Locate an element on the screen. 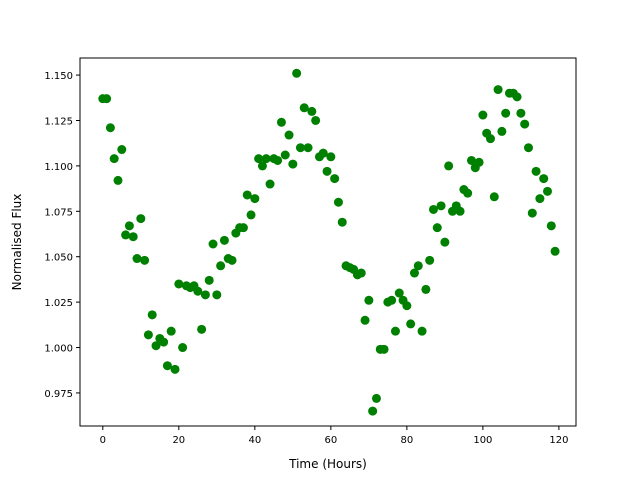  y-tick-label: 1.125 is located at coordinates (58, 121).